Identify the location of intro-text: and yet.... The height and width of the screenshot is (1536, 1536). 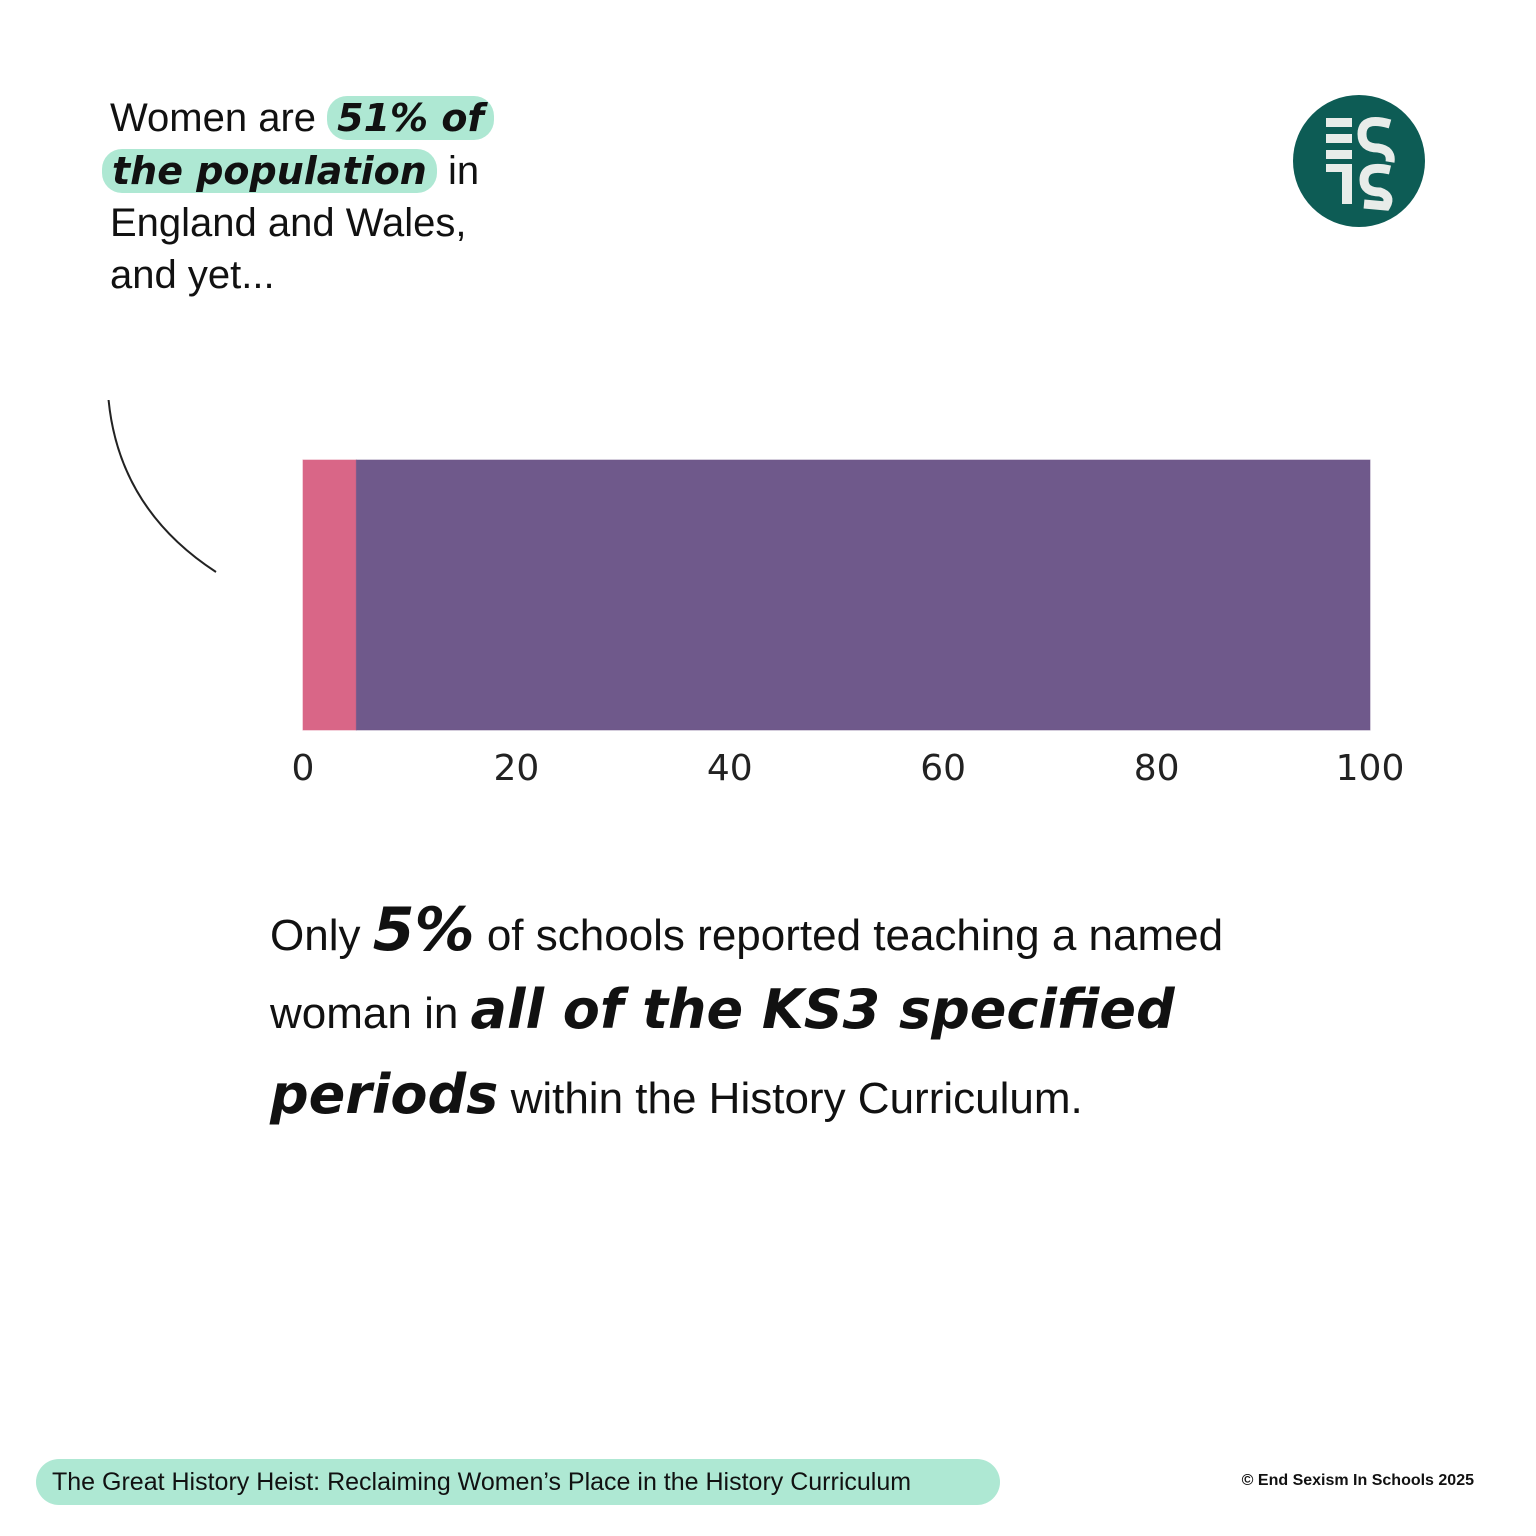
(192, 275).